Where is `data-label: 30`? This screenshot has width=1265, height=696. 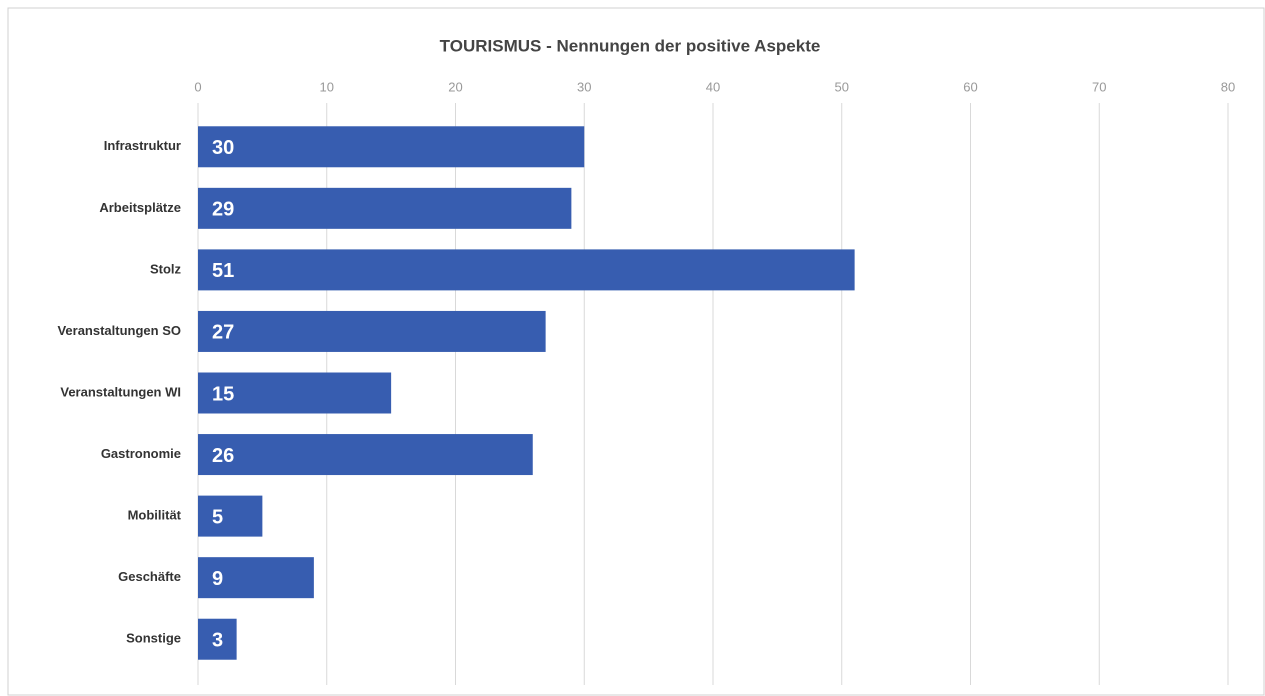
data-label: 30 is located at coordinates (223, 148).